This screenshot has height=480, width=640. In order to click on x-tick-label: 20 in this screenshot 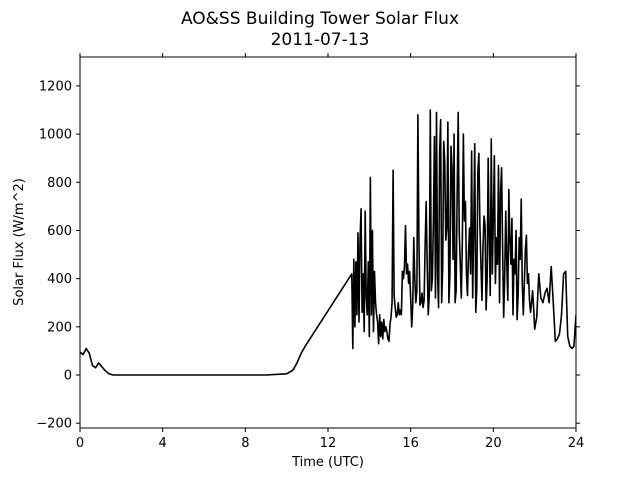, I will do `click(493, 443)`.